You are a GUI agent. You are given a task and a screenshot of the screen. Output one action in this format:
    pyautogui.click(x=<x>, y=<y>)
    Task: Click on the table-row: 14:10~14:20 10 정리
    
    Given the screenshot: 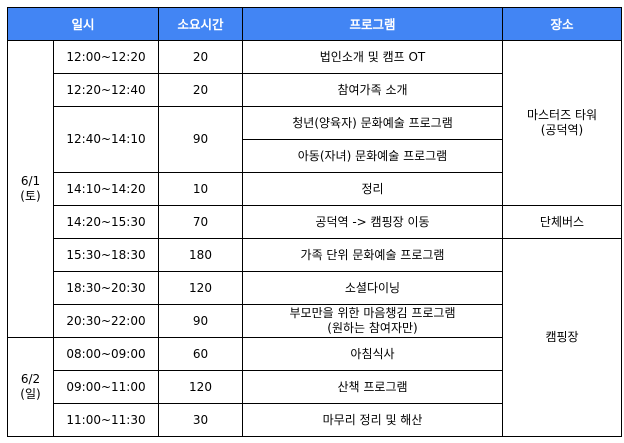 What is the action you would take?
    pyautogui.click(x=315, y=189)
    